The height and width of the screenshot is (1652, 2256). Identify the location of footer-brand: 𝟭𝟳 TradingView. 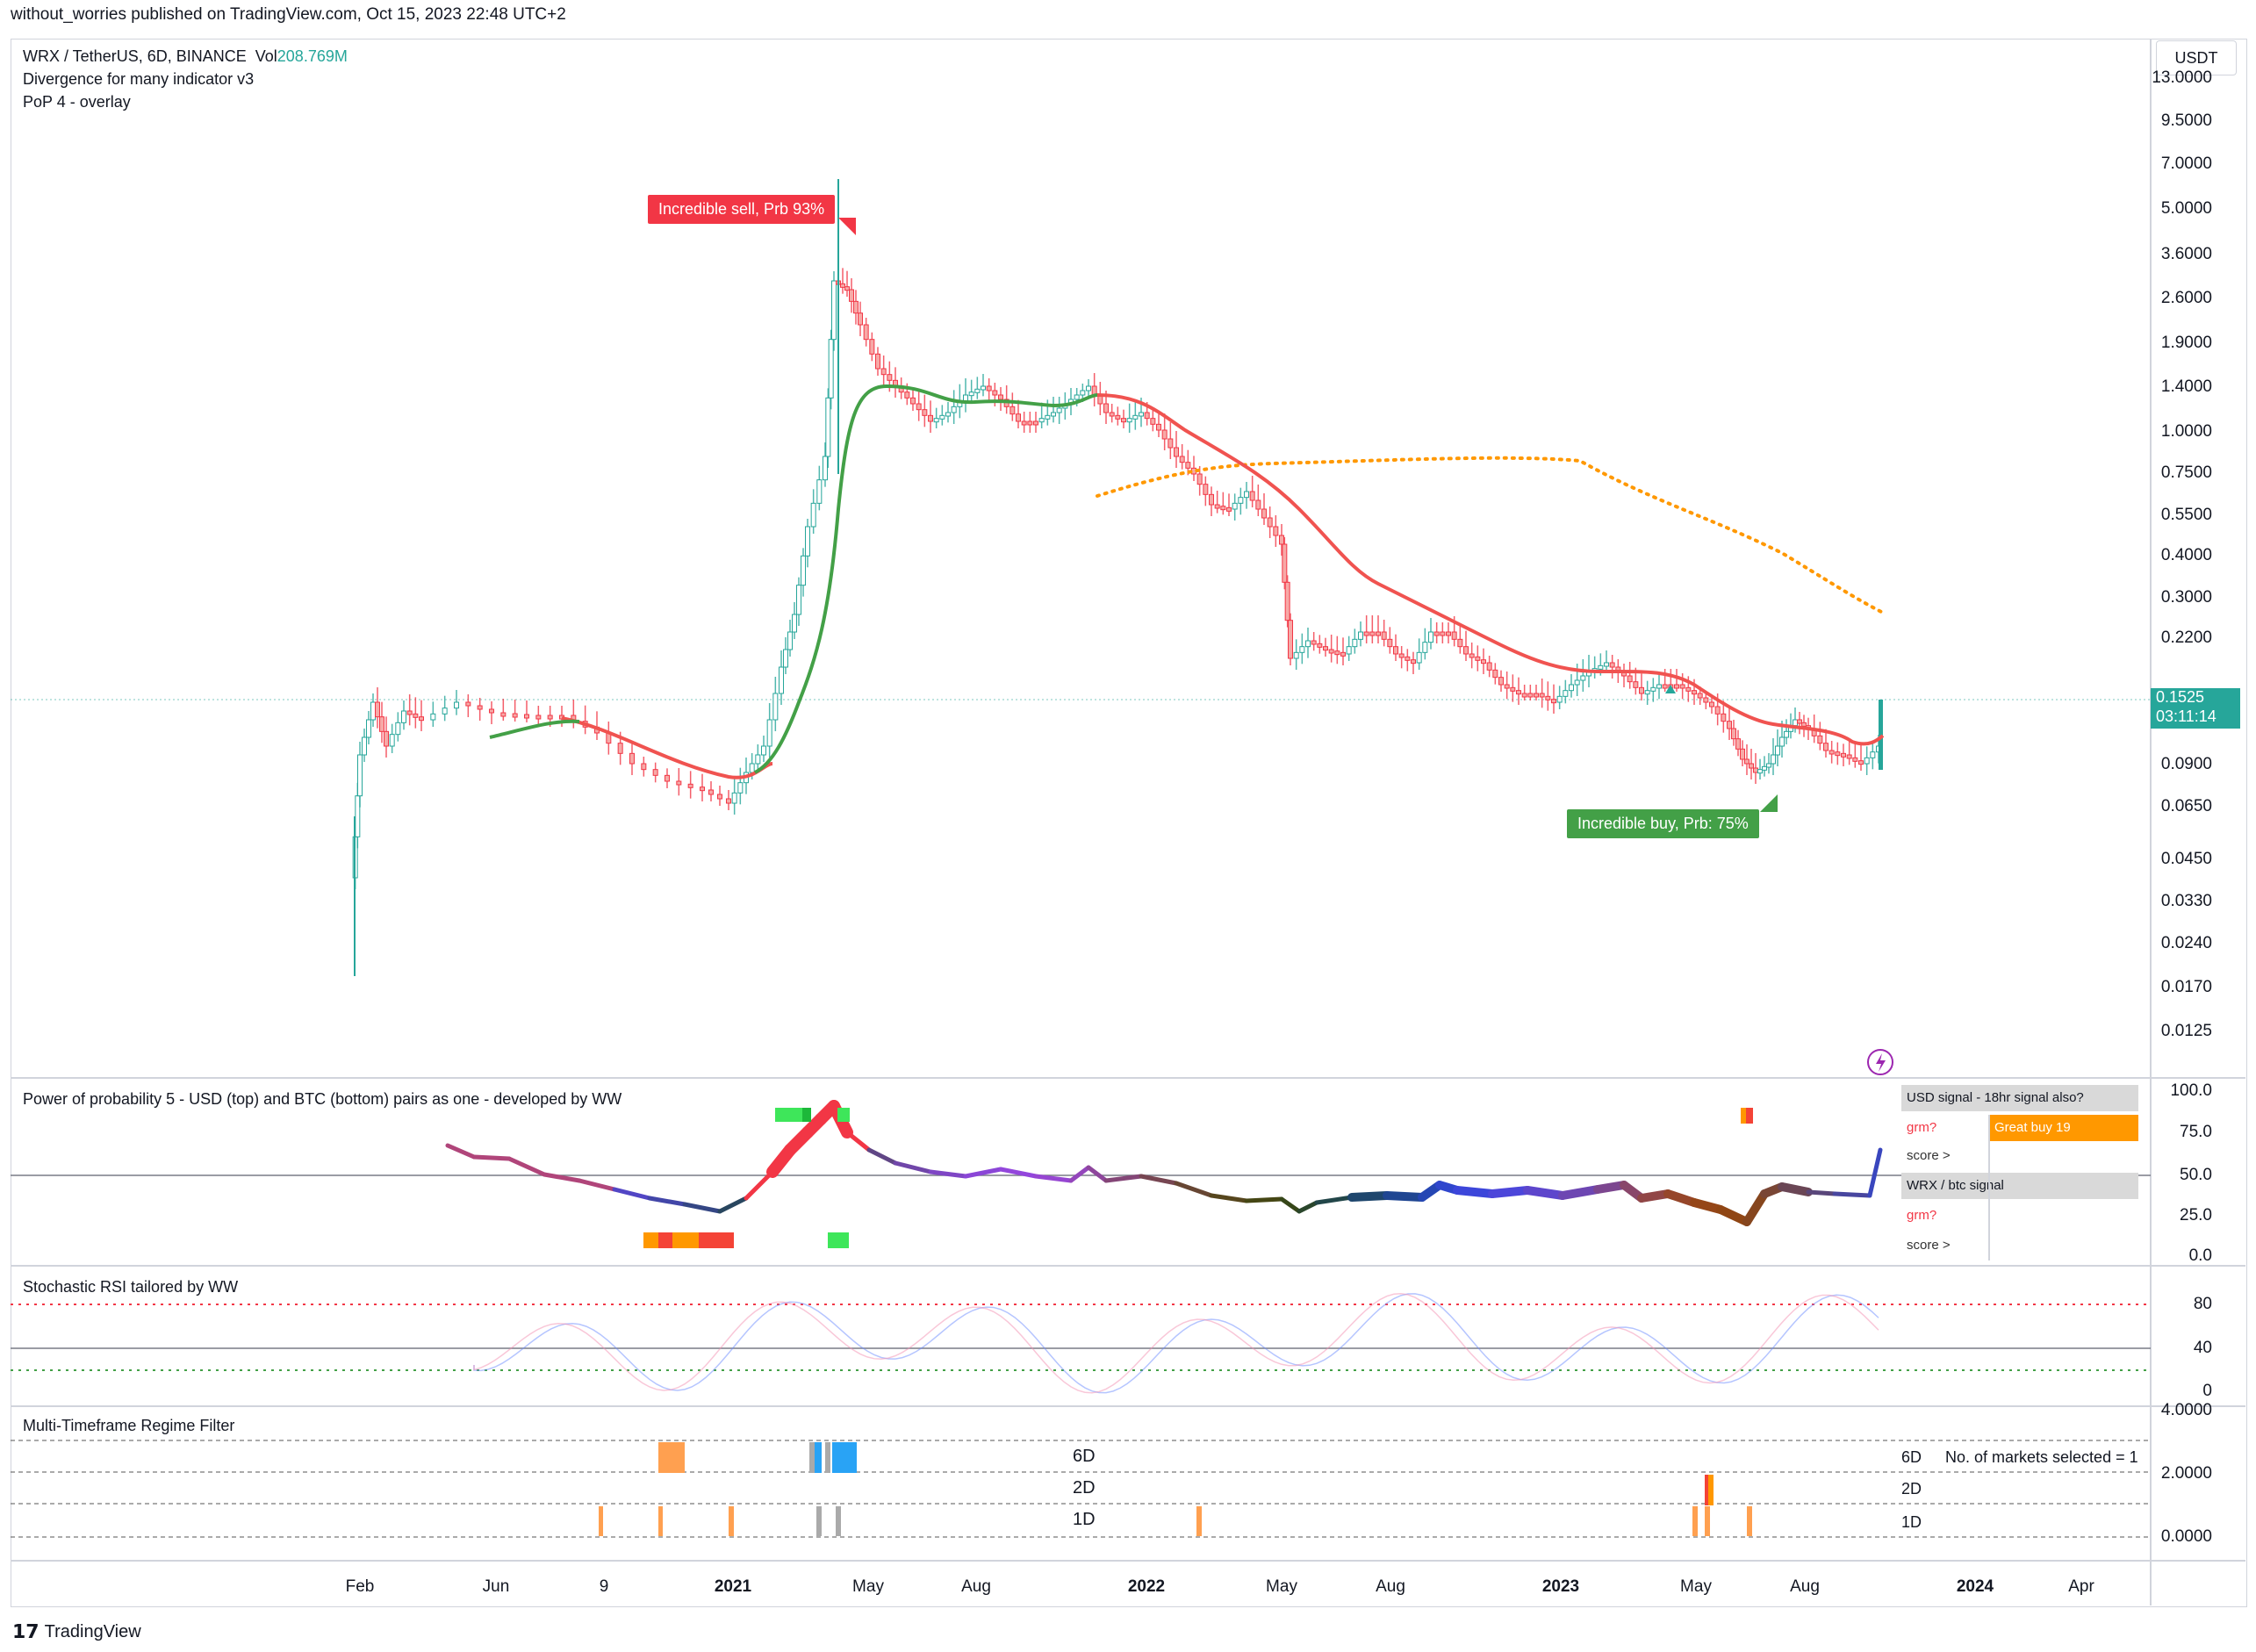
(76, 1631).